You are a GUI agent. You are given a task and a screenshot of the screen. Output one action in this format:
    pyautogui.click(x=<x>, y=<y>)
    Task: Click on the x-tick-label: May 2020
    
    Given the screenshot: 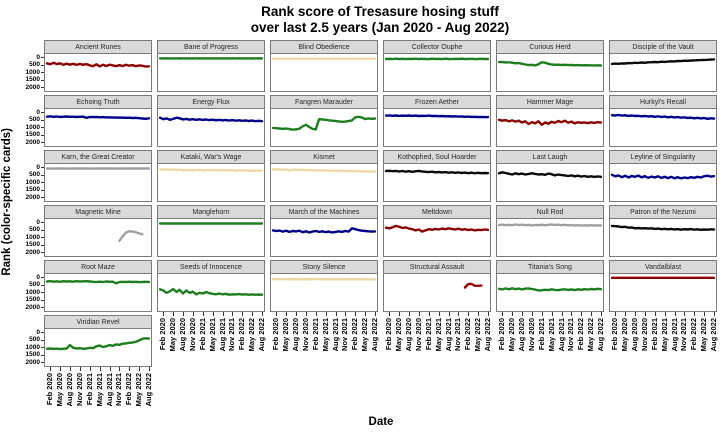 What is the action you would take?
    pyautogui.click(x=511, y=335)
    